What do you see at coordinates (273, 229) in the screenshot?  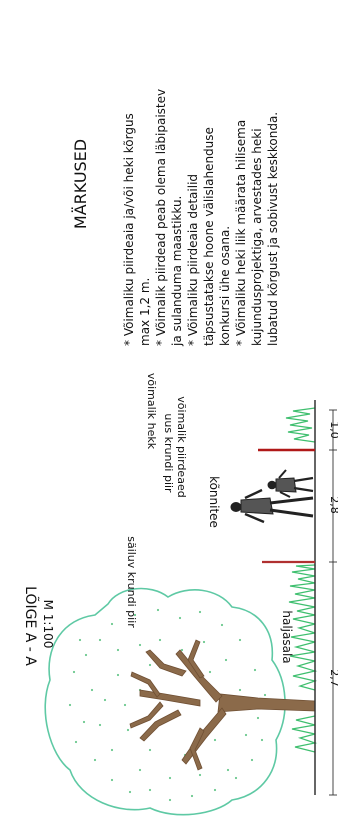 I see `note-line: lubatud kõrgust ja sobivust keskkonda.` at bounding box center [273, 229].